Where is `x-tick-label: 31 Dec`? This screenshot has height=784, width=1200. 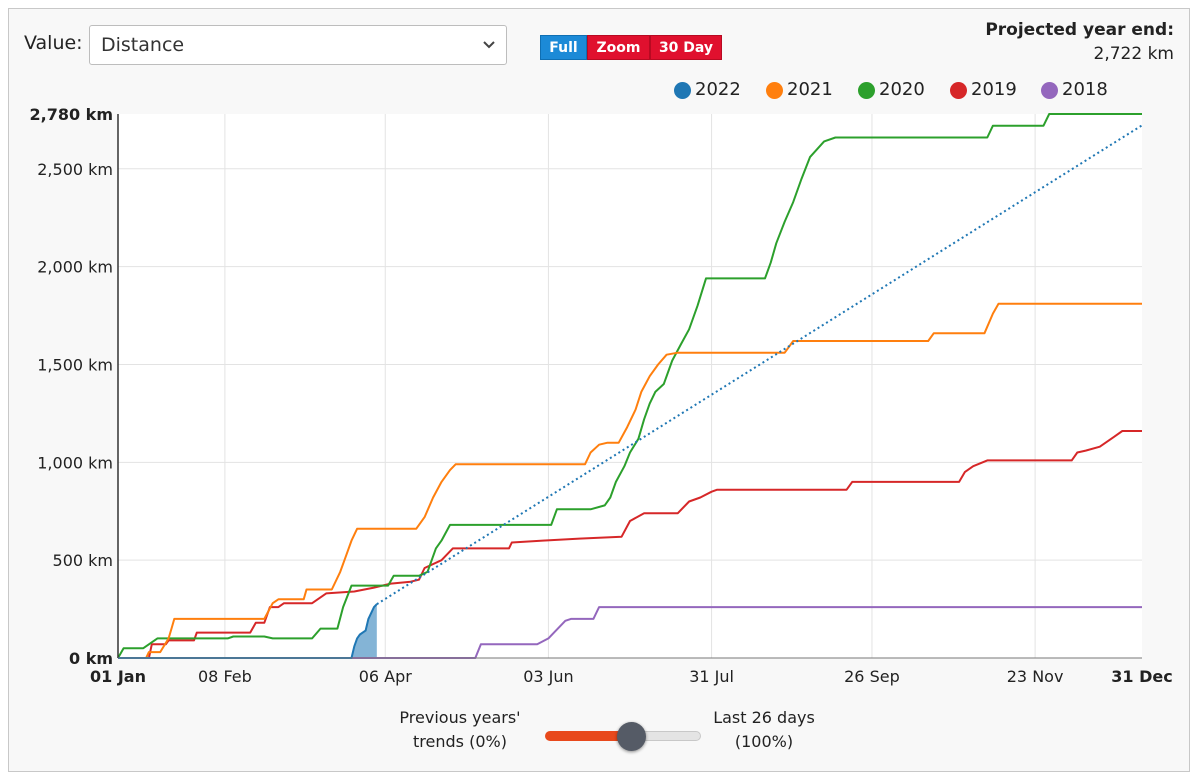
x-tick-label: 31 Dec is located at coordinates (1141, 676).